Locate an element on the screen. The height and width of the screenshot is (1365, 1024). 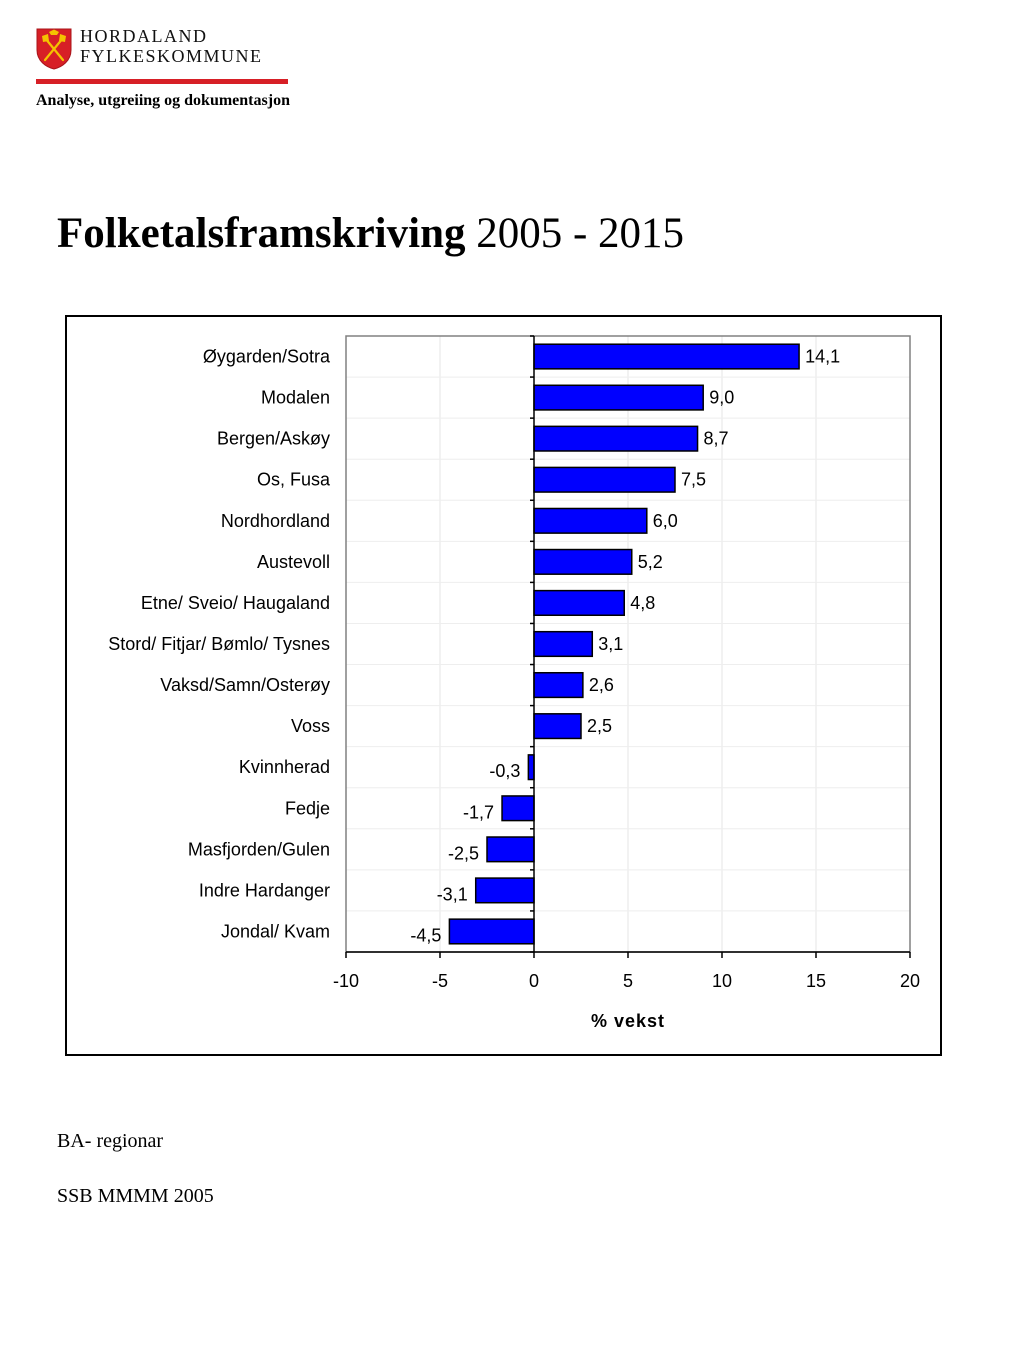
value-label: -3,1 is located at coordinates (452, 894).